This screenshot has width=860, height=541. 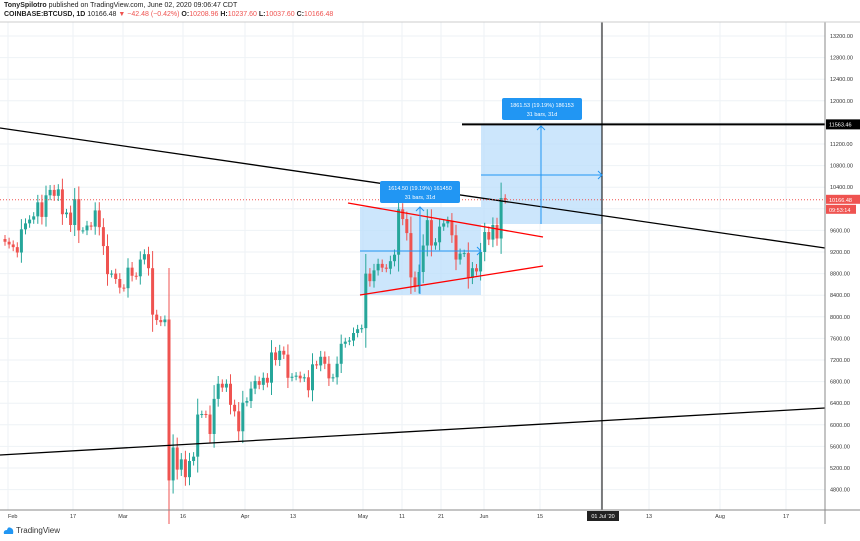 I want to click on close-value: 10166.48, so click(x=319, y=14).